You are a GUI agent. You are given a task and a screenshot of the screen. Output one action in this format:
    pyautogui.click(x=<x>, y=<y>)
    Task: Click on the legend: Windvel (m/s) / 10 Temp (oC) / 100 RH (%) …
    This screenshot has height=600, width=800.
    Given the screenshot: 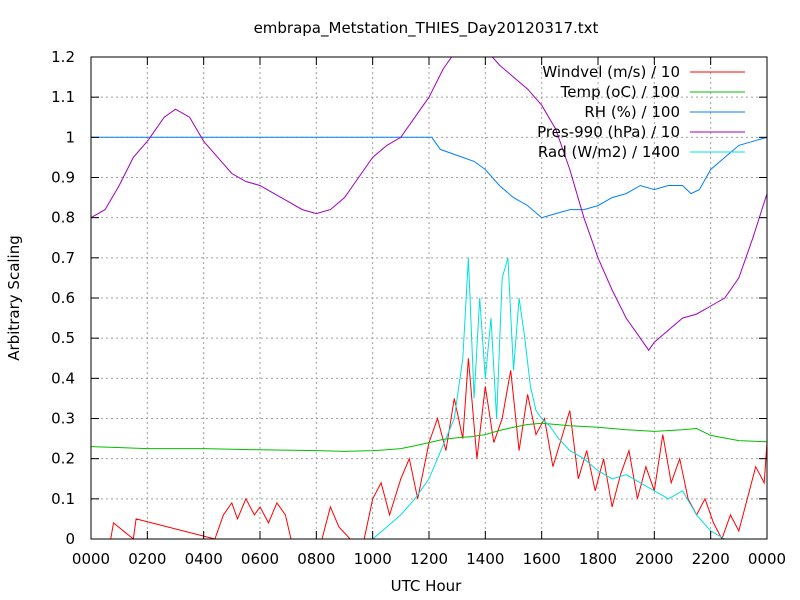 What is the action you would take?
    pyautogui.click(x=641, y=112)
    